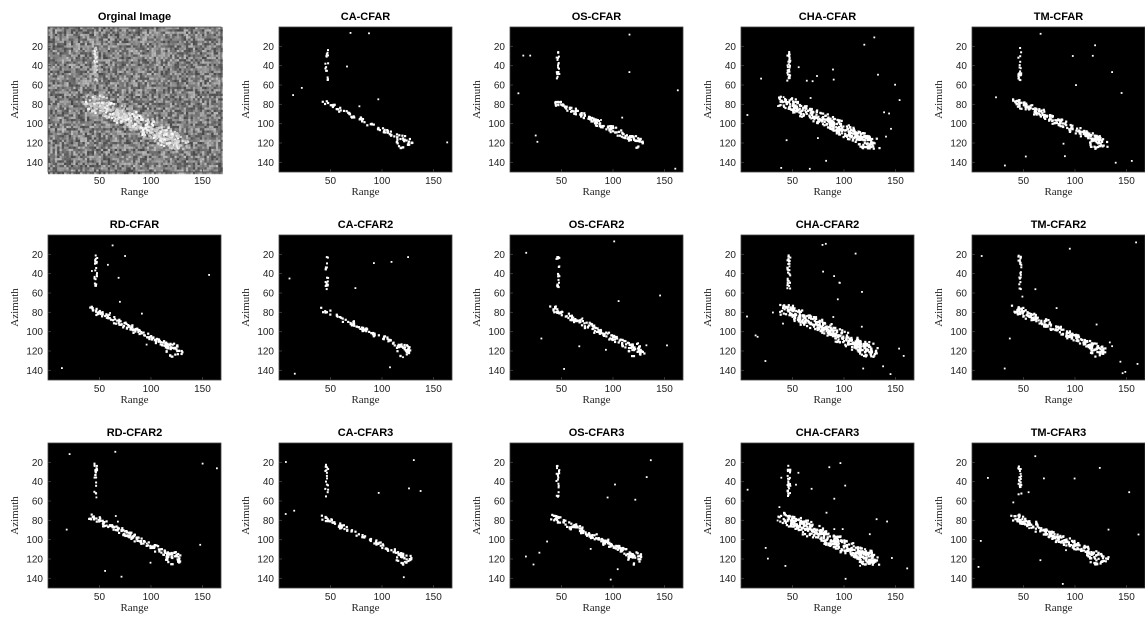 The image size is (1145, 624). Describe the element at coordinates (164, 138) in the screenshot. I see `target-pixel` at that location.